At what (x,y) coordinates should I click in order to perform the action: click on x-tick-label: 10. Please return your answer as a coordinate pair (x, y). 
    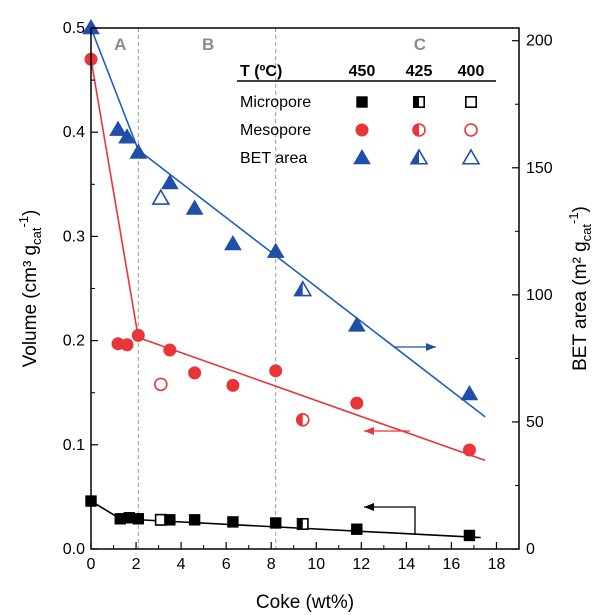
    Looking at the image, I should click on (316, 564).